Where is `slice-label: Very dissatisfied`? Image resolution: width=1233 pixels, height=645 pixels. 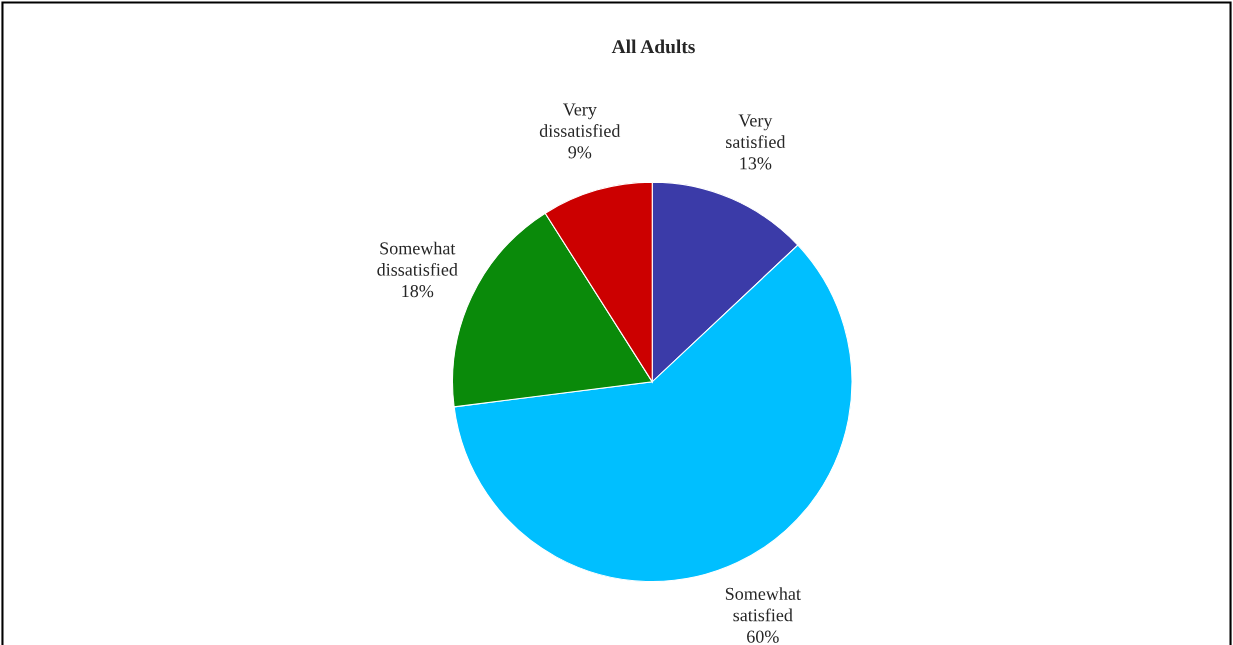 slice-label: Very dissatisfied is located at coordinates (580, 120).